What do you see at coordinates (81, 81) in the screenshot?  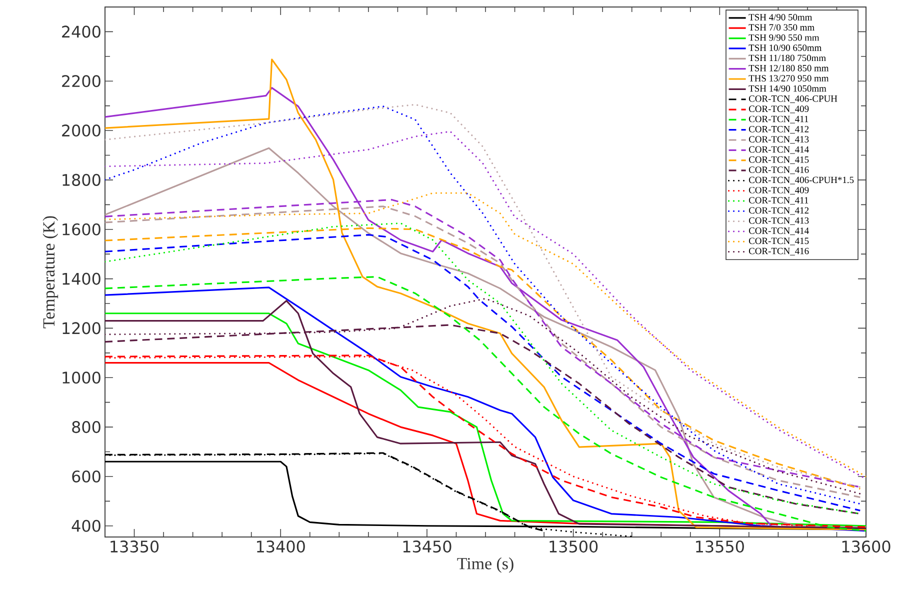 I see `y-tick-label: 2200` at bounding box center [81, 81].